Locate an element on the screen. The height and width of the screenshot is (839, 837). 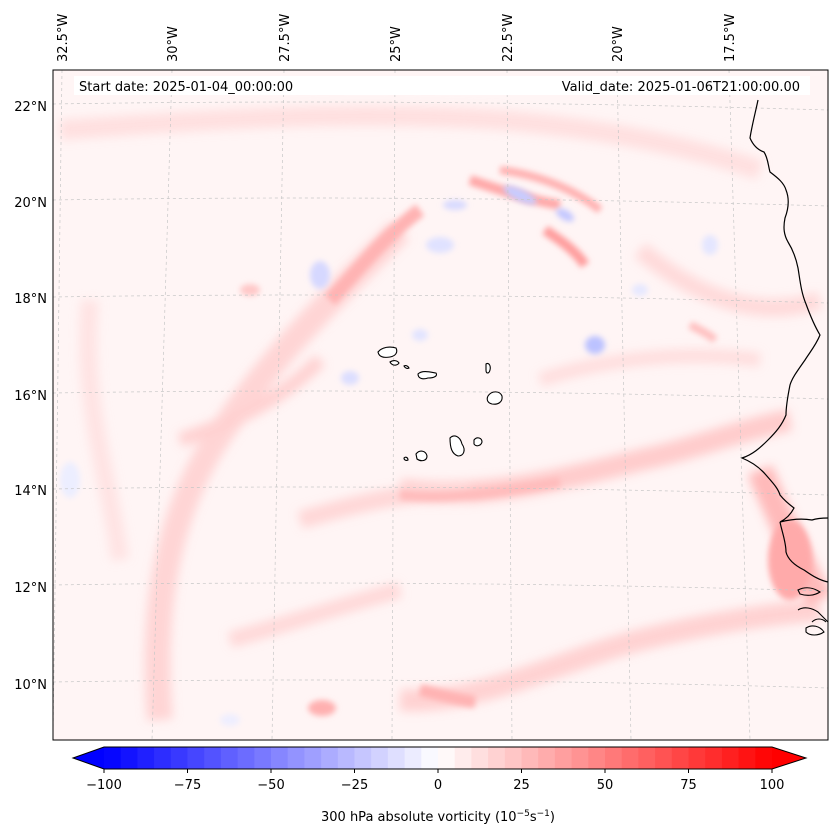
lon-label: 25°W is located at coordinates (396, 44).